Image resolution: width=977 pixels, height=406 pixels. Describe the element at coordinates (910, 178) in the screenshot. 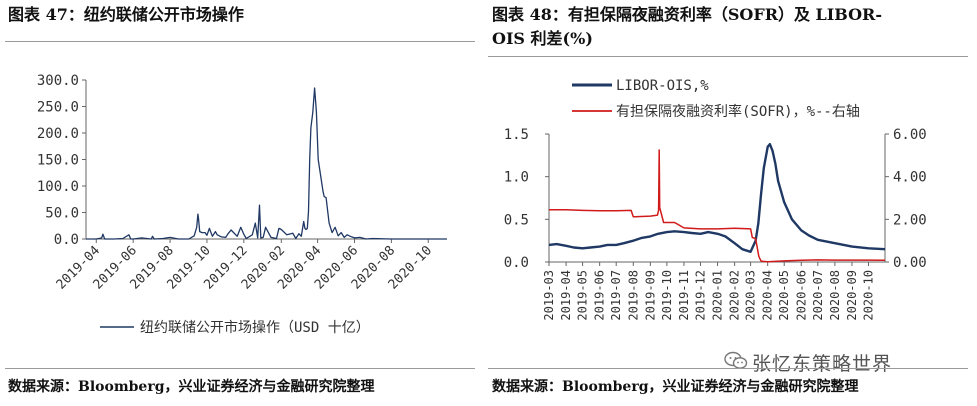

I see `right-y2-tick-label: 4.00` at that location.